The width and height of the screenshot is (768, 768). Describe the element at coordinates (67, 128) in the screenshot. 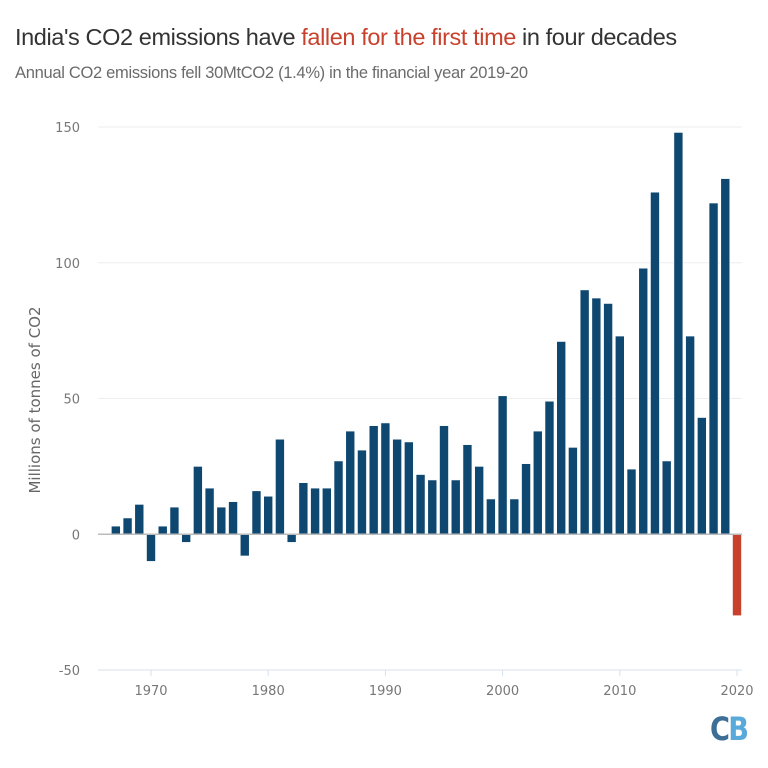

I see `y-tick-label: 150` at that location.